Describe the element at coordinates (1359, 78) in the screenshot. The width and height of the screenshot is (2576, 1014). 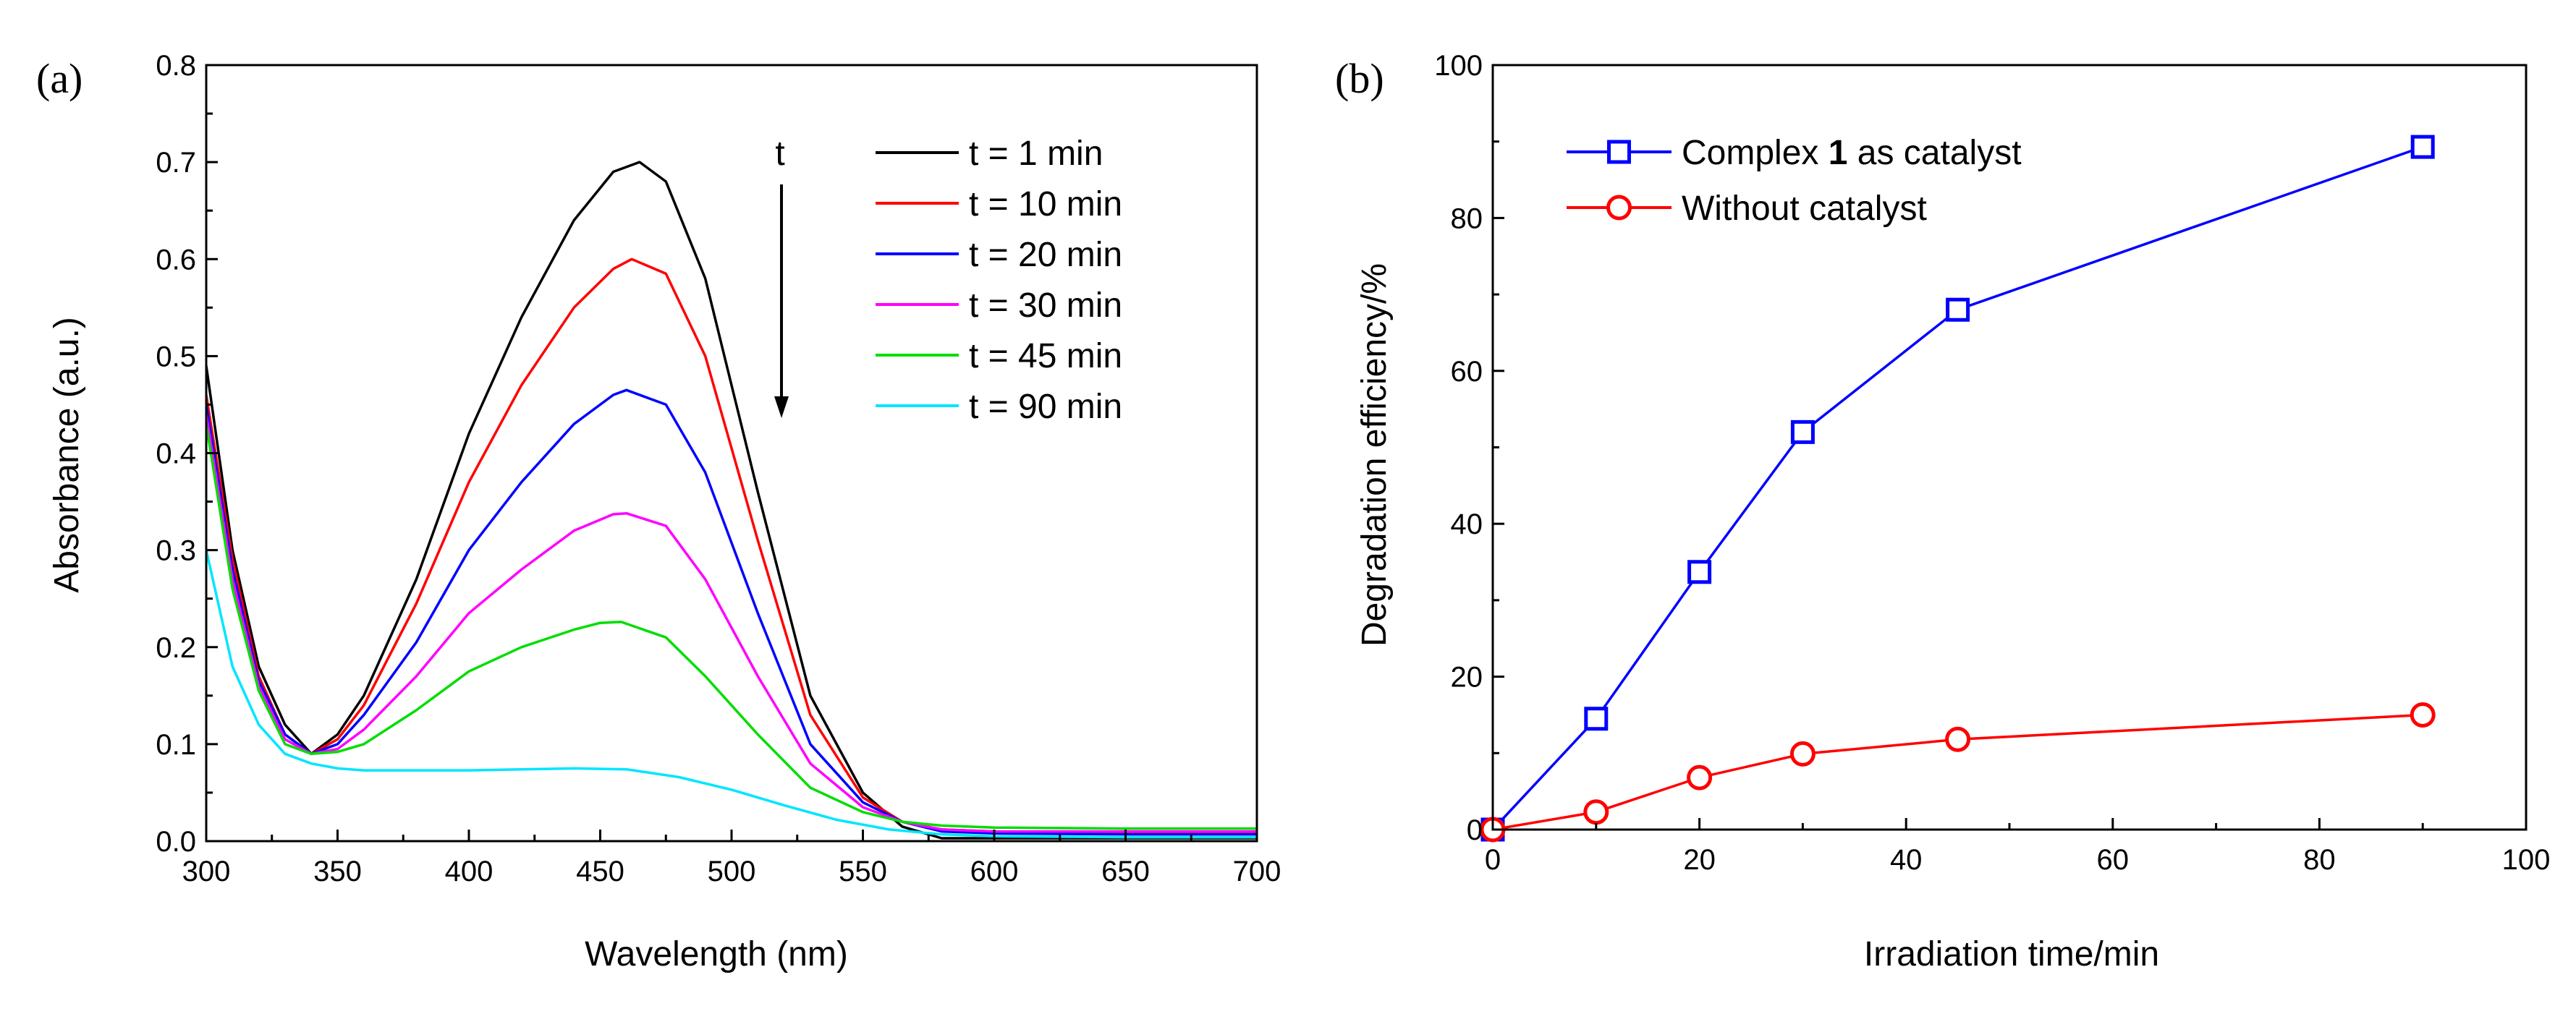
I see `panel-b-label: (b)` at that location.